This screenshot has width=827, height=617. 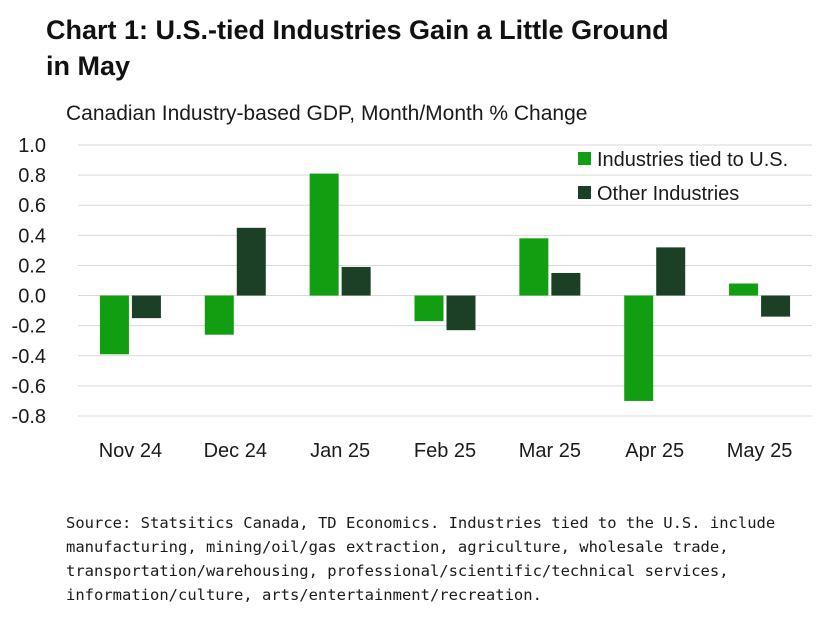 I want to click on y-tick-label: 1.0, so click(x=32, y=146).